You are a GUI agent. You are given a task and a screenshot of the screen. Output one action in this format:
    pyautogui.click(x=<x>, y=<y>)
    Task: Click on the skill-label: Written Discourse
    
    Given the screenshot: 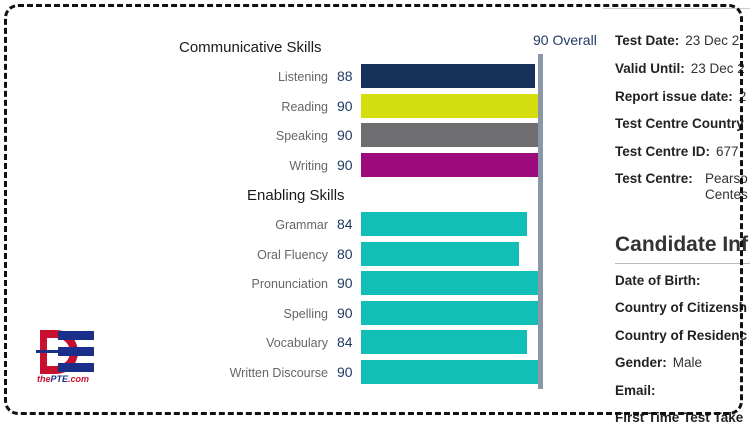 What is the action you would take?
    pyautogui.click(x=278, y=372)
    